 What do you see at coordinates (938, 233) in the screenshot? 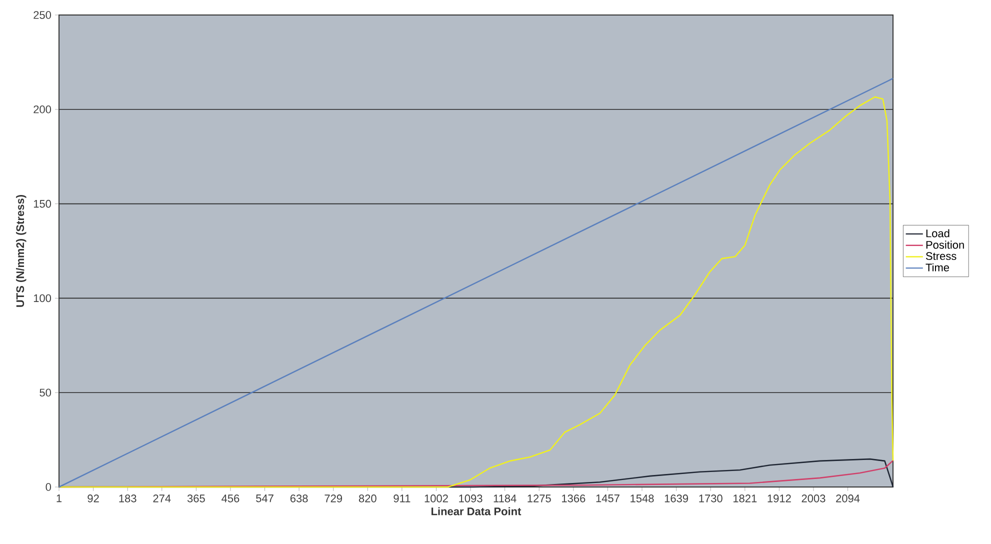
I see `legend-label: Load` at bounding box center [938, 233].